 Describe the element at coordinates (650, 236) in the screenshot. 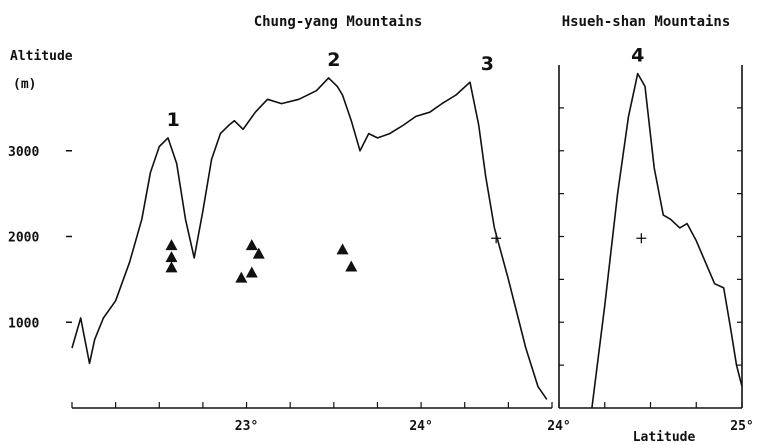

I see `y-ticks-right` at that location.